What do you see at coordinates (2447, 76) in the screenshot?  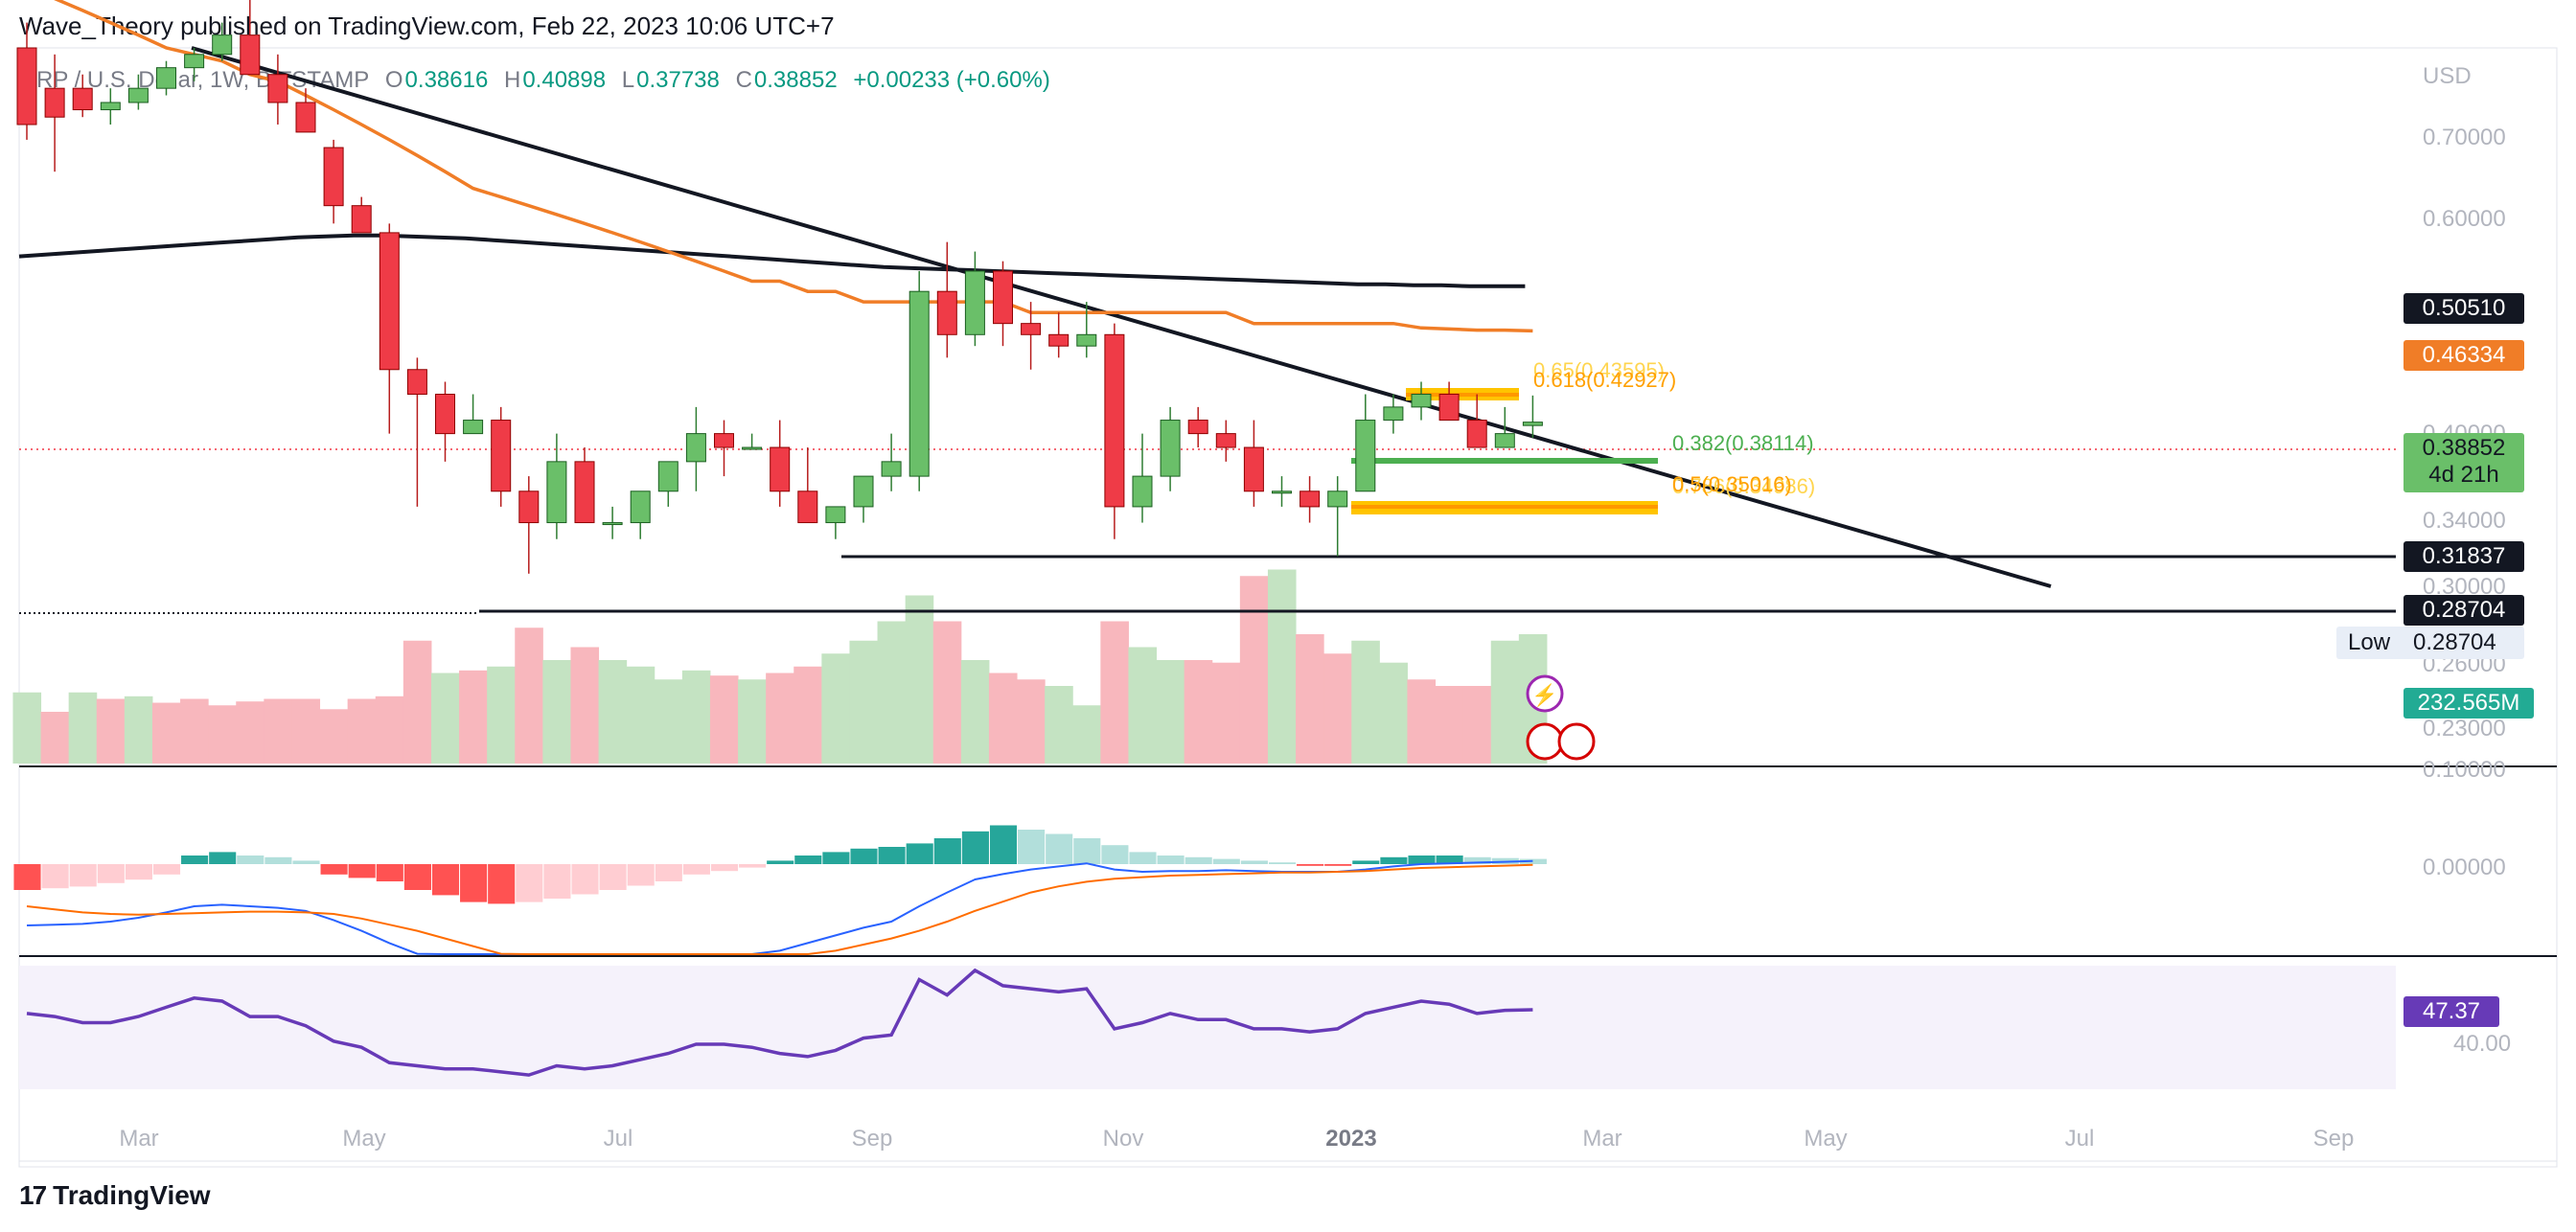 I see `currency-label: USD` at bounding box center [2447, 76].